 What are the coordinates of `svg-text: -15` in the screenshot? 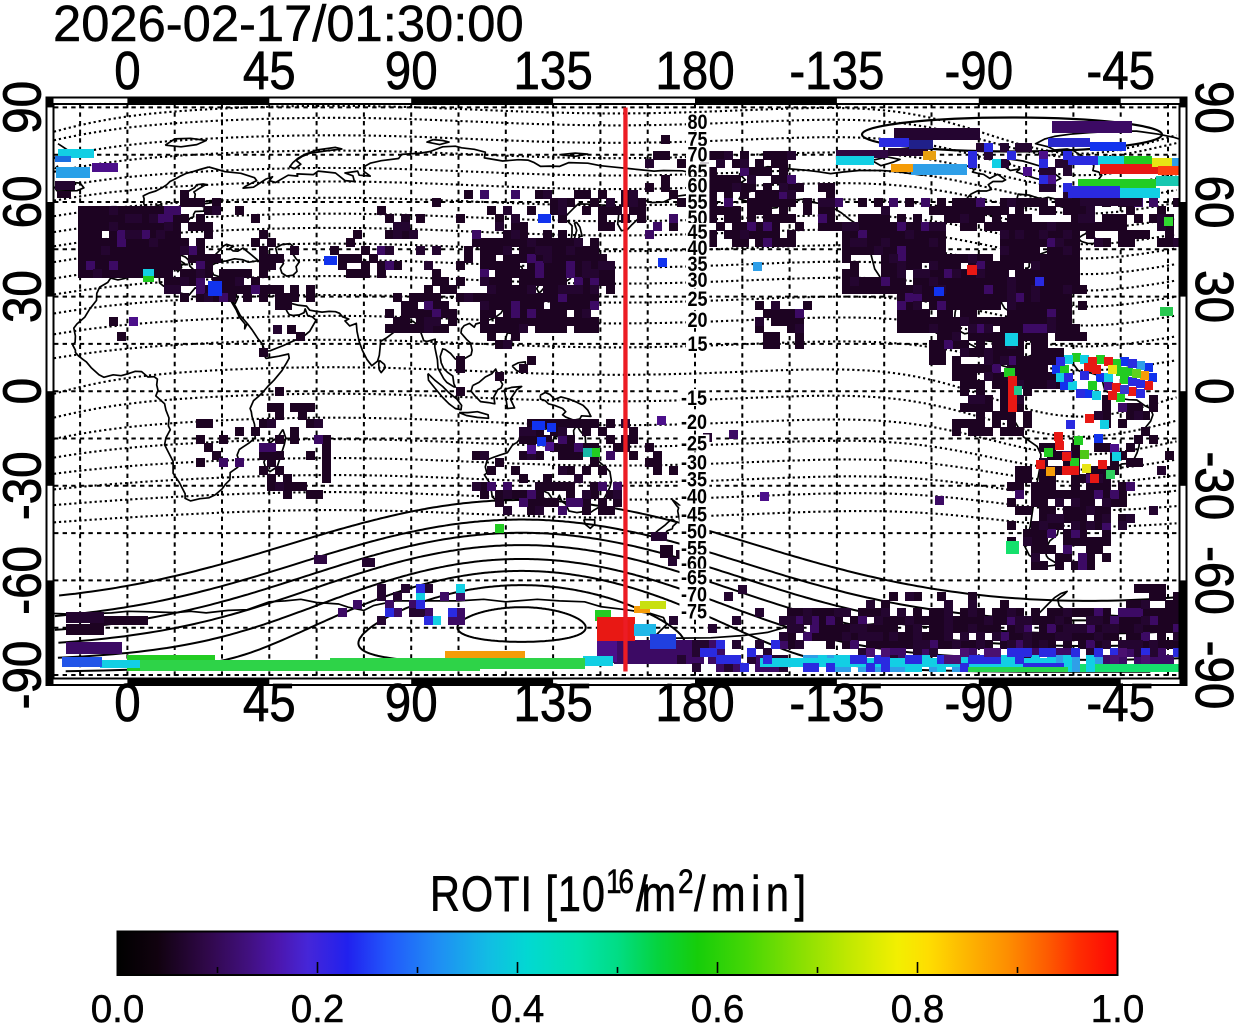 It's located at (694, 399).